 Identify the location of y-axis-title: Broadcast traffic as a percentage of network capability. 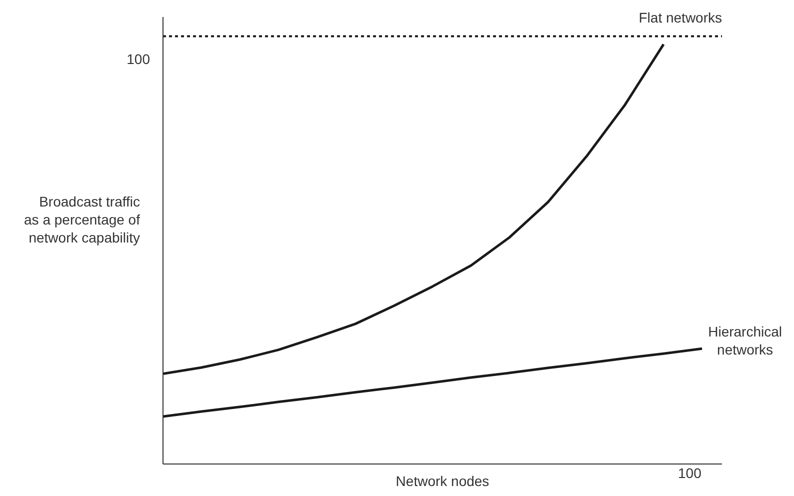
(82, 220).